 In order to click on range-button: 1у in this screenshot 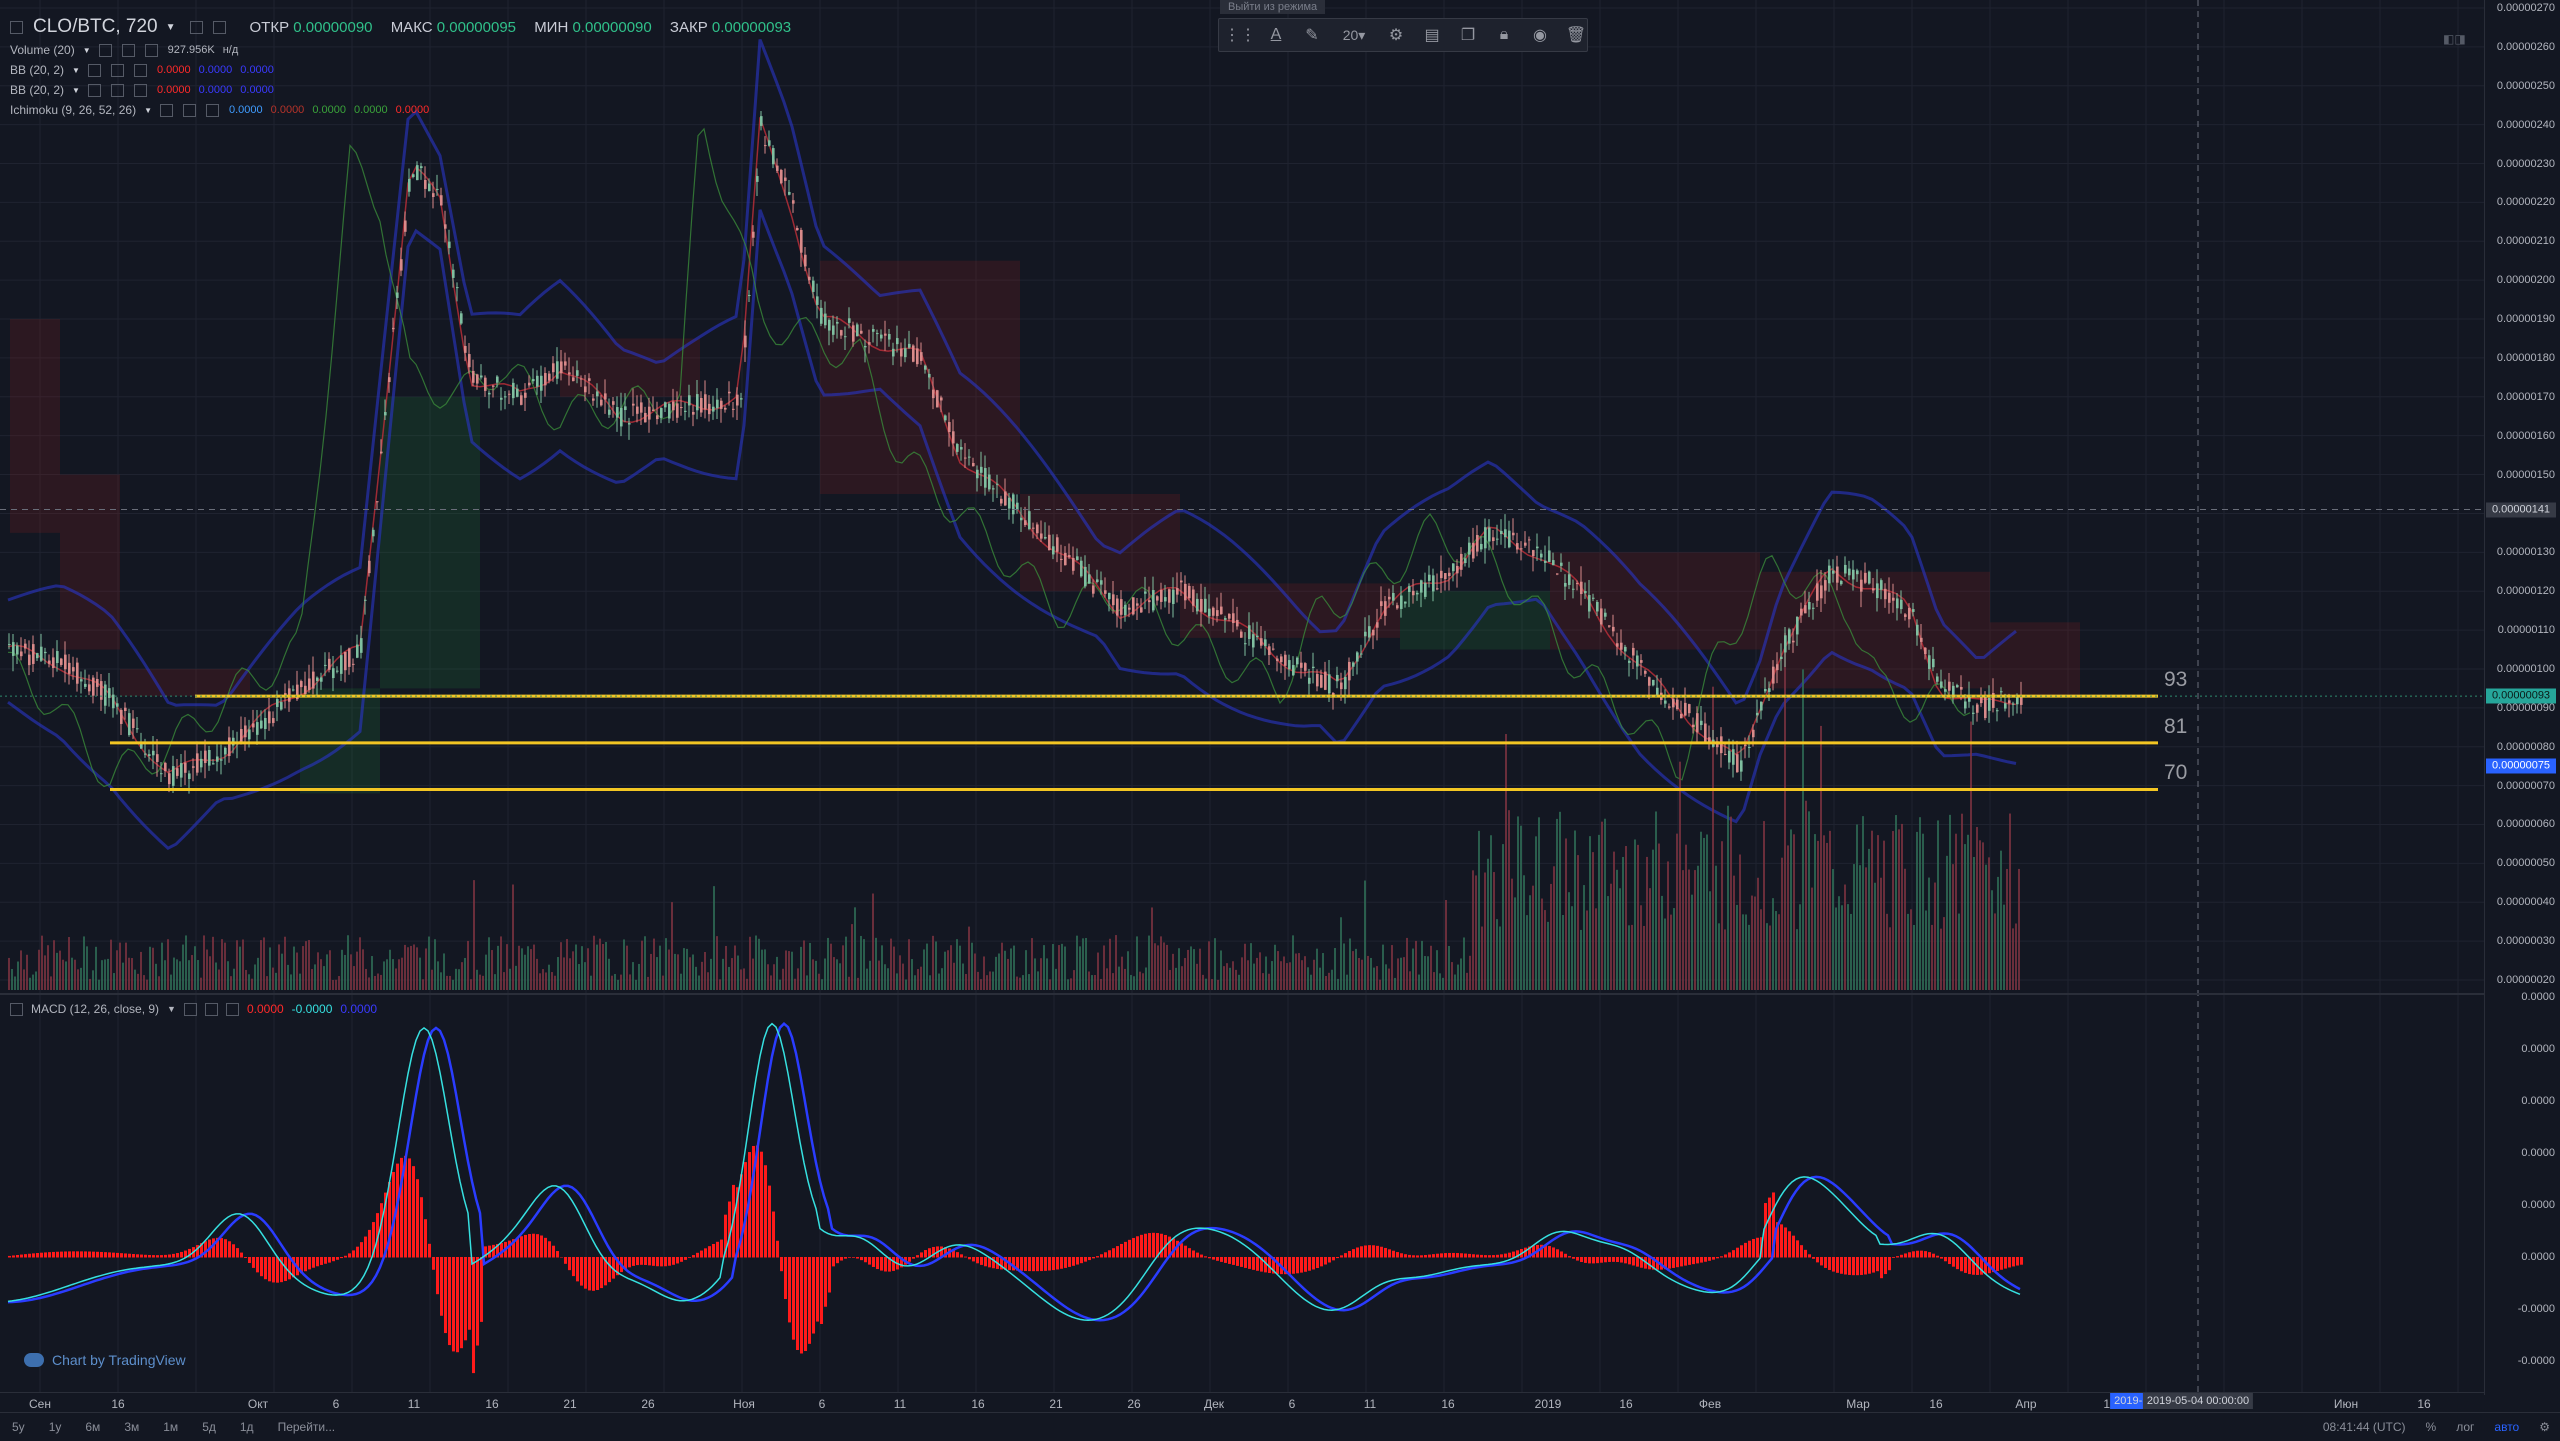, I will do `click(55, 1427)`.